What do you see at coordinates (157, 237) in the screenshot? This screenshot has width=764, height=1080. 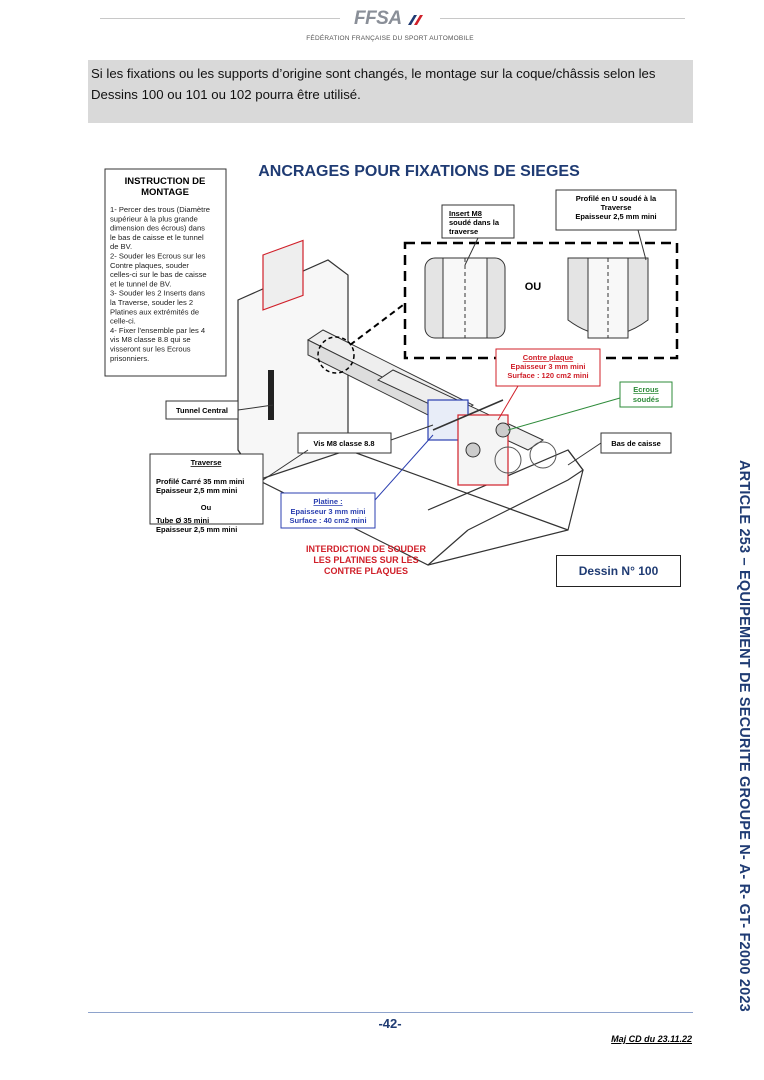 I see `instruction-line: le bas de caisse et le tunnel` at bounding box center [157, 237].